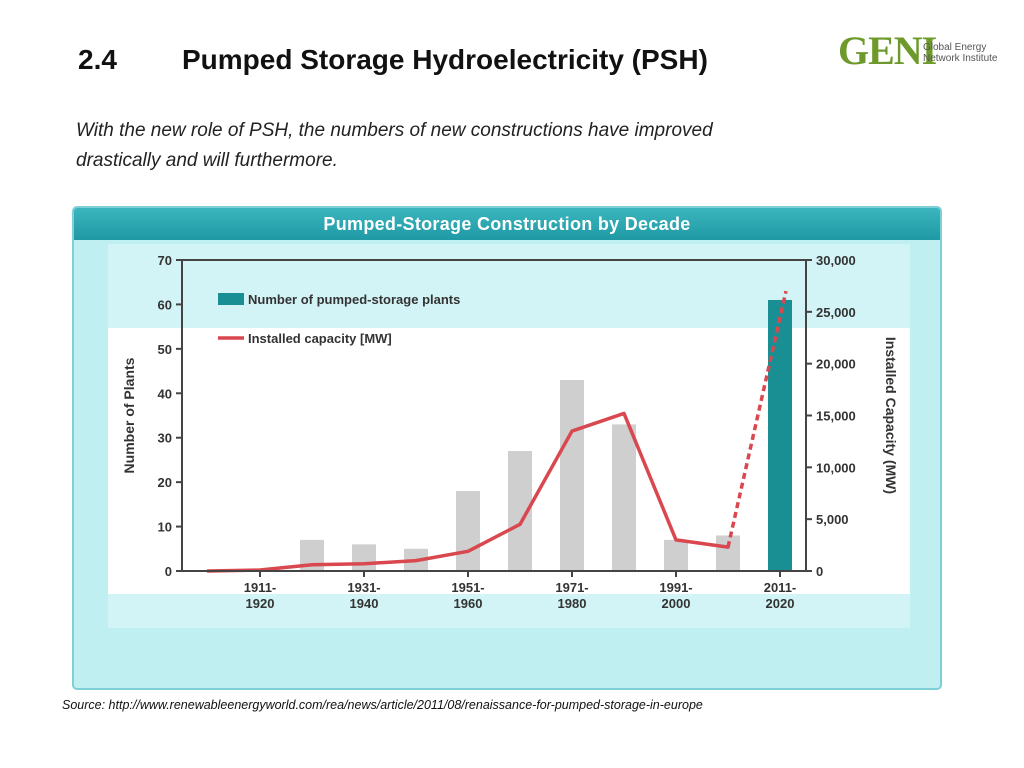 The height and width of the screenshot is (768, 1024). Describe the element at coordinates (836, 312) in the screenshot. I see `right-tick-label: 25,000` at that location.